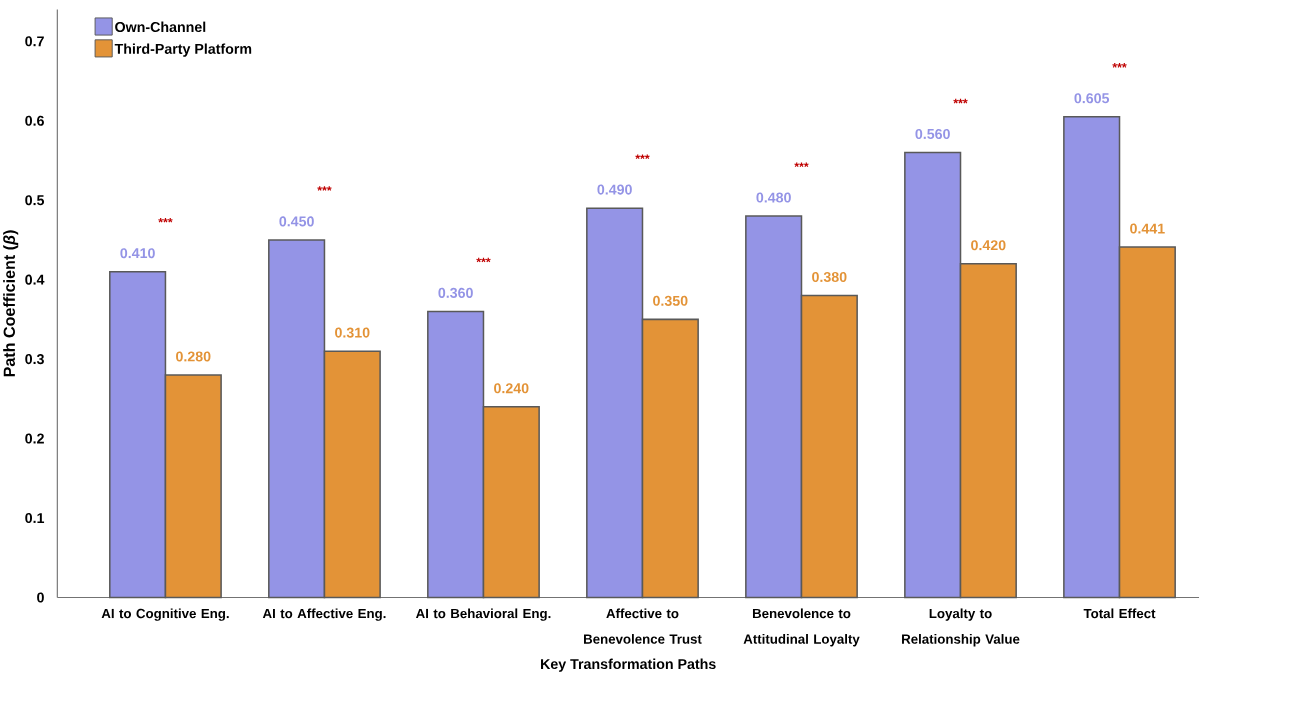 The width and height of the screenshot is (1310, 709). What do you see at coordinates (988, 245) in the screenshot?
I see `data-label: 0.420` at bounding box center [988, 245].